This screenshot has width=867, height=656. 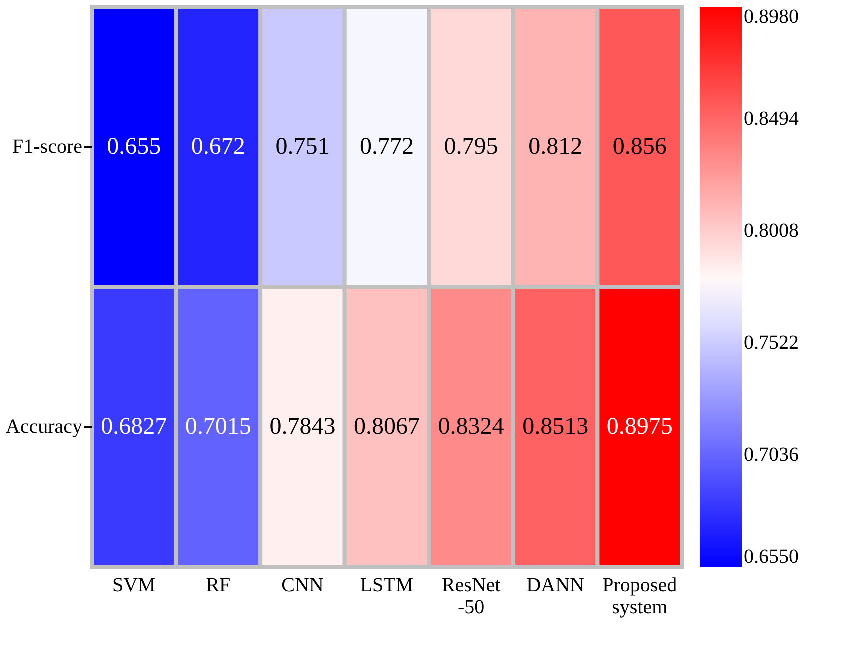 I want to click on data-label: 0.751, so click(x=303, y=147).